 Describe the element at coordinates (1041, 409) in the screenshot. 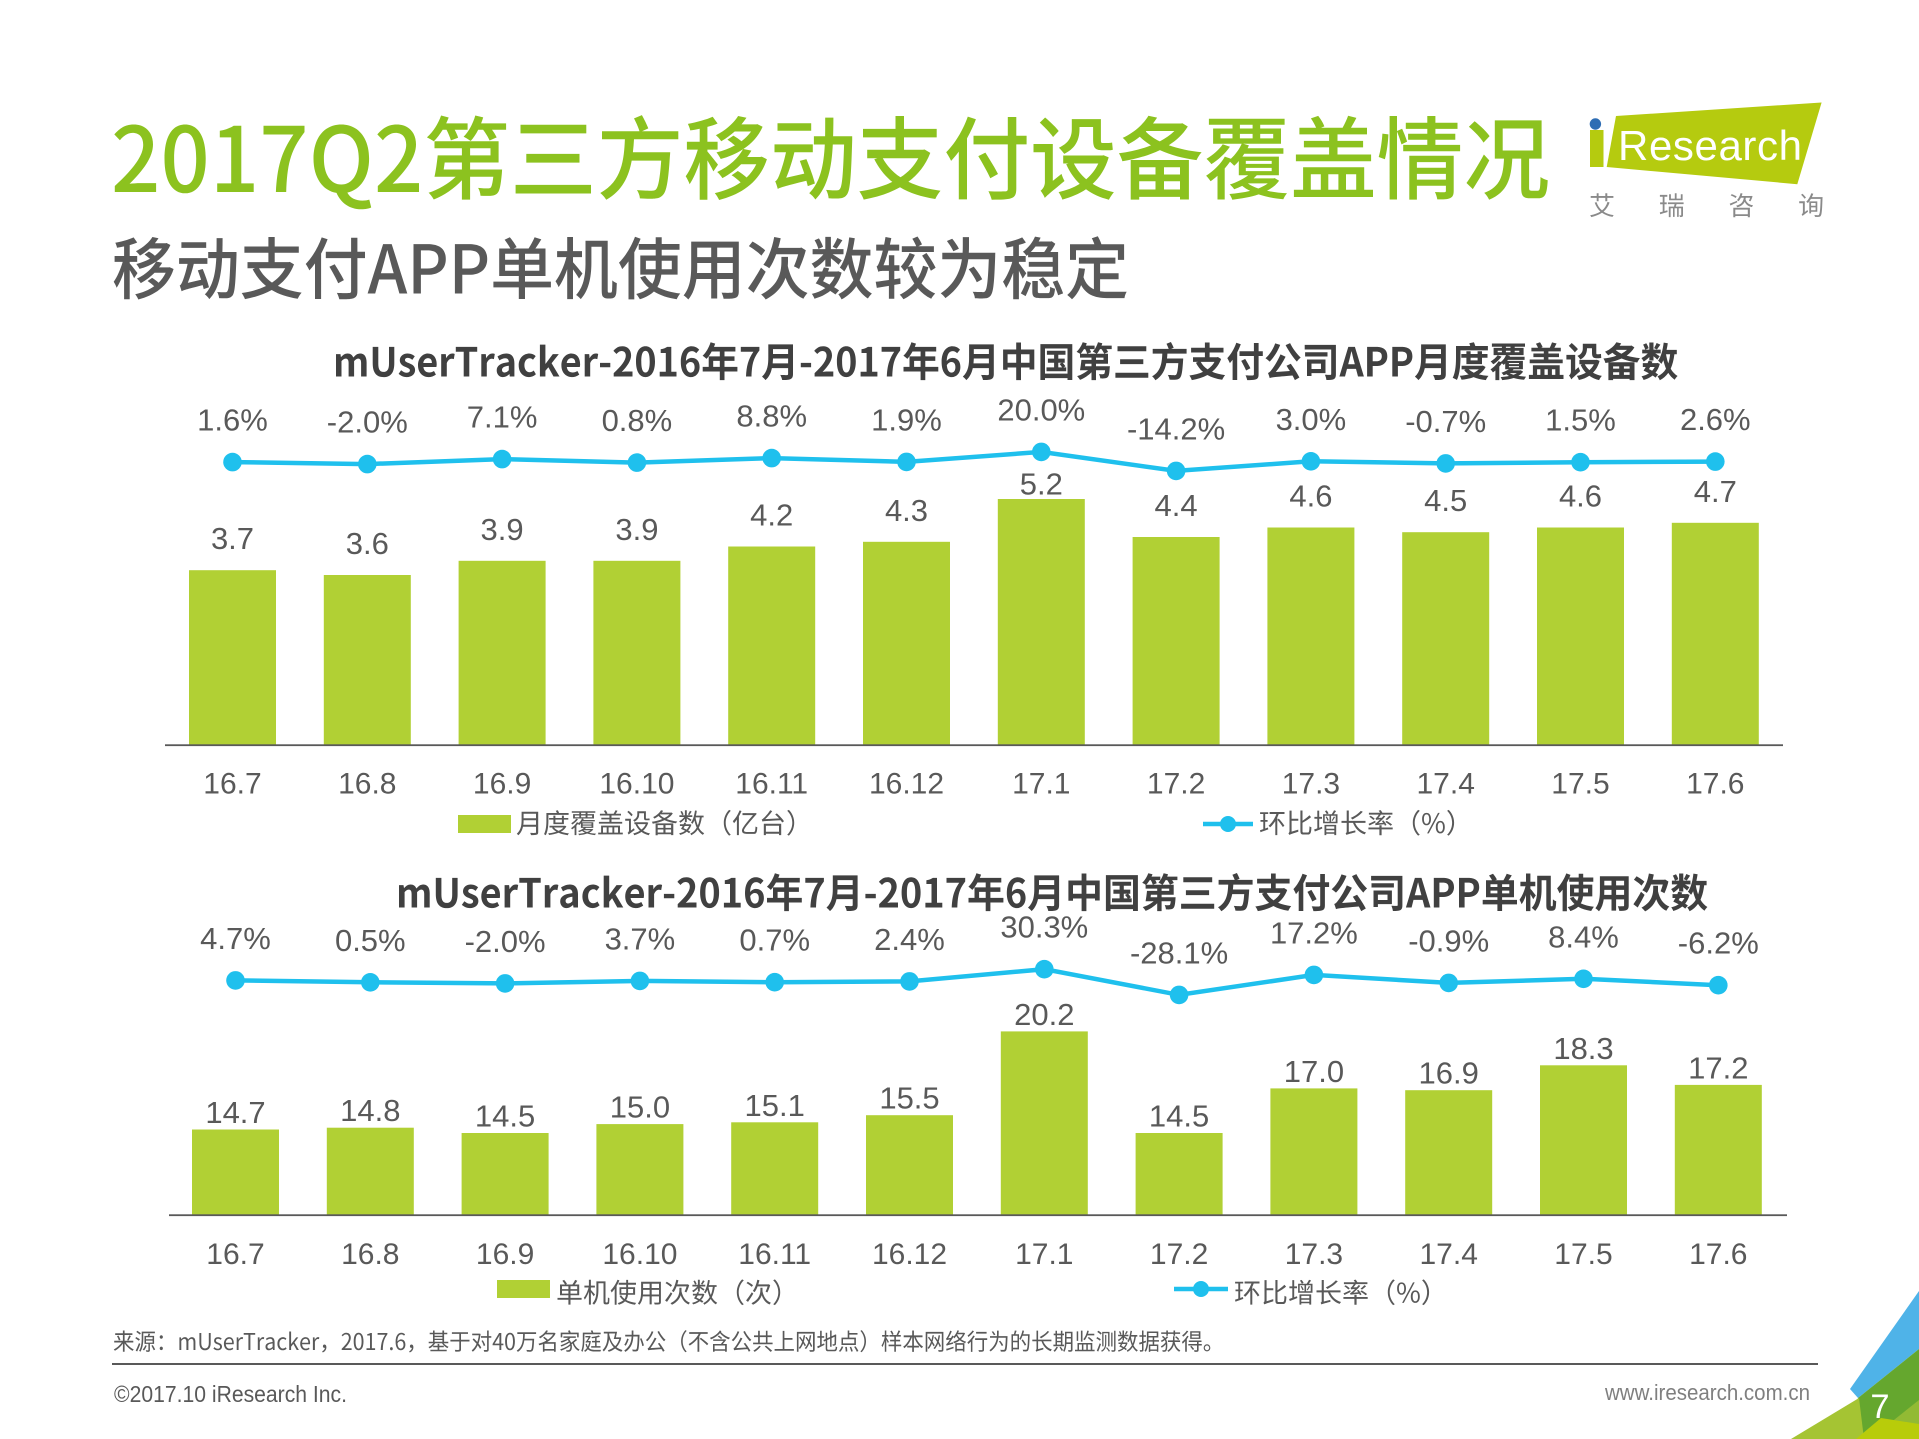

I see `svg-text: 20.0%` at that location.